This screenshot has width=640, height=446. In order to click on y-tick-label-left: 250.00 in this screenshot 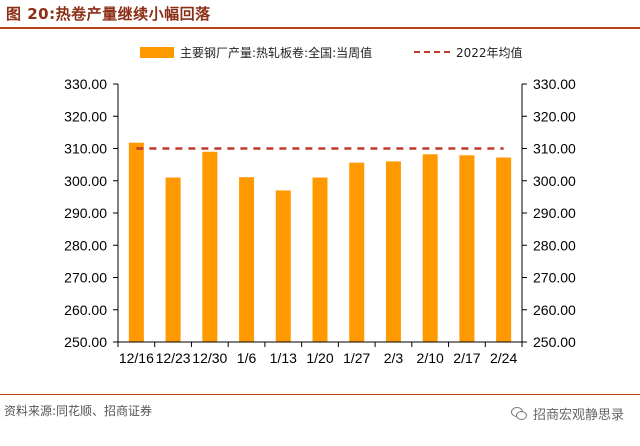, I will do `click(85, 342)`.